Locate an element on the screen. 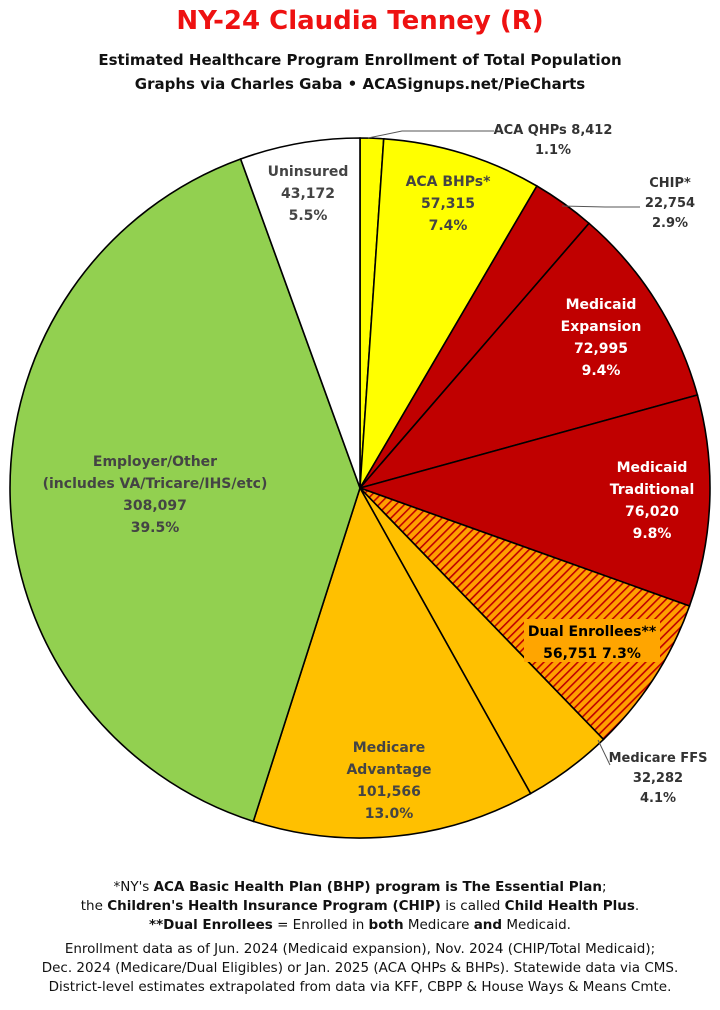 The image size is (720, 1010). label-medicare-ffs-line: 32,282 is located at coordinates (658, 778).